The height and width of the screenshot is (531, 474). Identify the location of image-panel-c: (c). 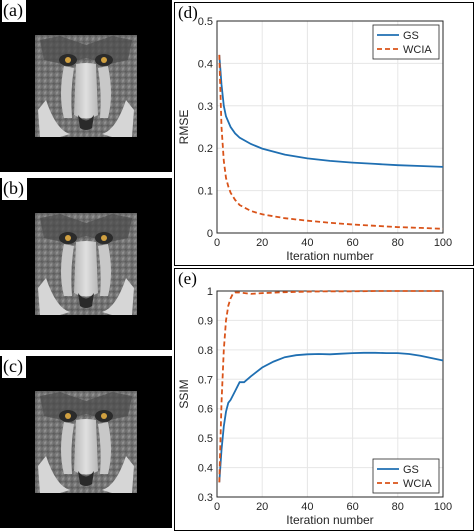
(86, 442).